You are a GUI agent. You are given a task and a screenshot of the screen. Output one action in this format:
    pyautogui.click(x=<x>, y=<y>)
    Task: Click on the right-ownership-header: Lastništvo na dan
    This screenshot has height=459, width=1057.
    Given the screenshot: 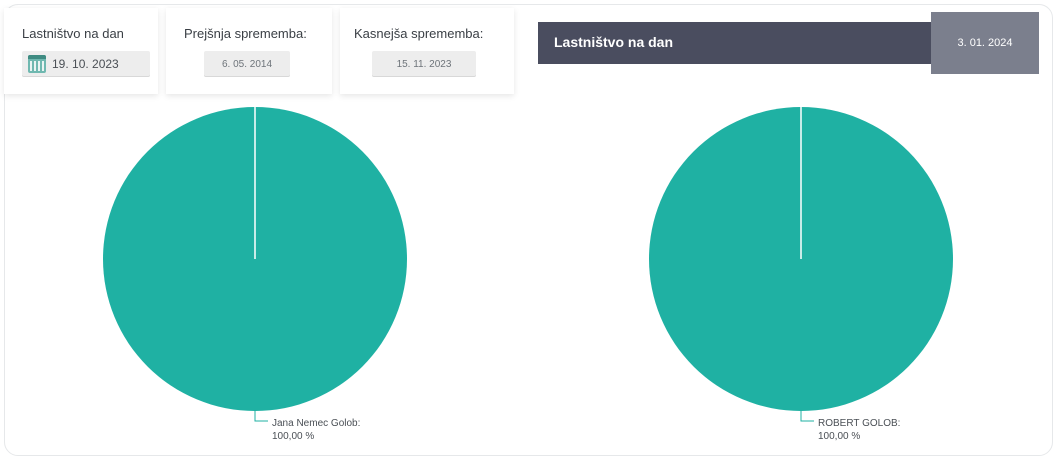 What is the action you would take?
    pyautogui.click(x=737, y=43)
    